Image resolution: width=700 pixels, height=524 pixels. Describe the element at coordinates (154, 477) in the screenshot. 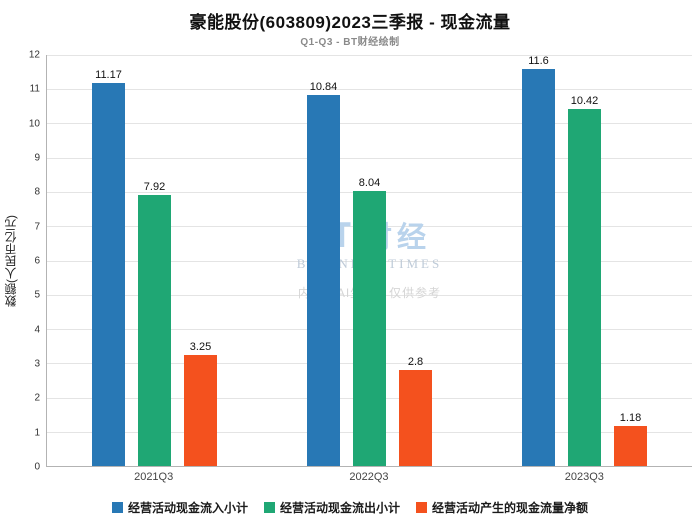

I see `x-tick-label: 2021Q3` at that location.